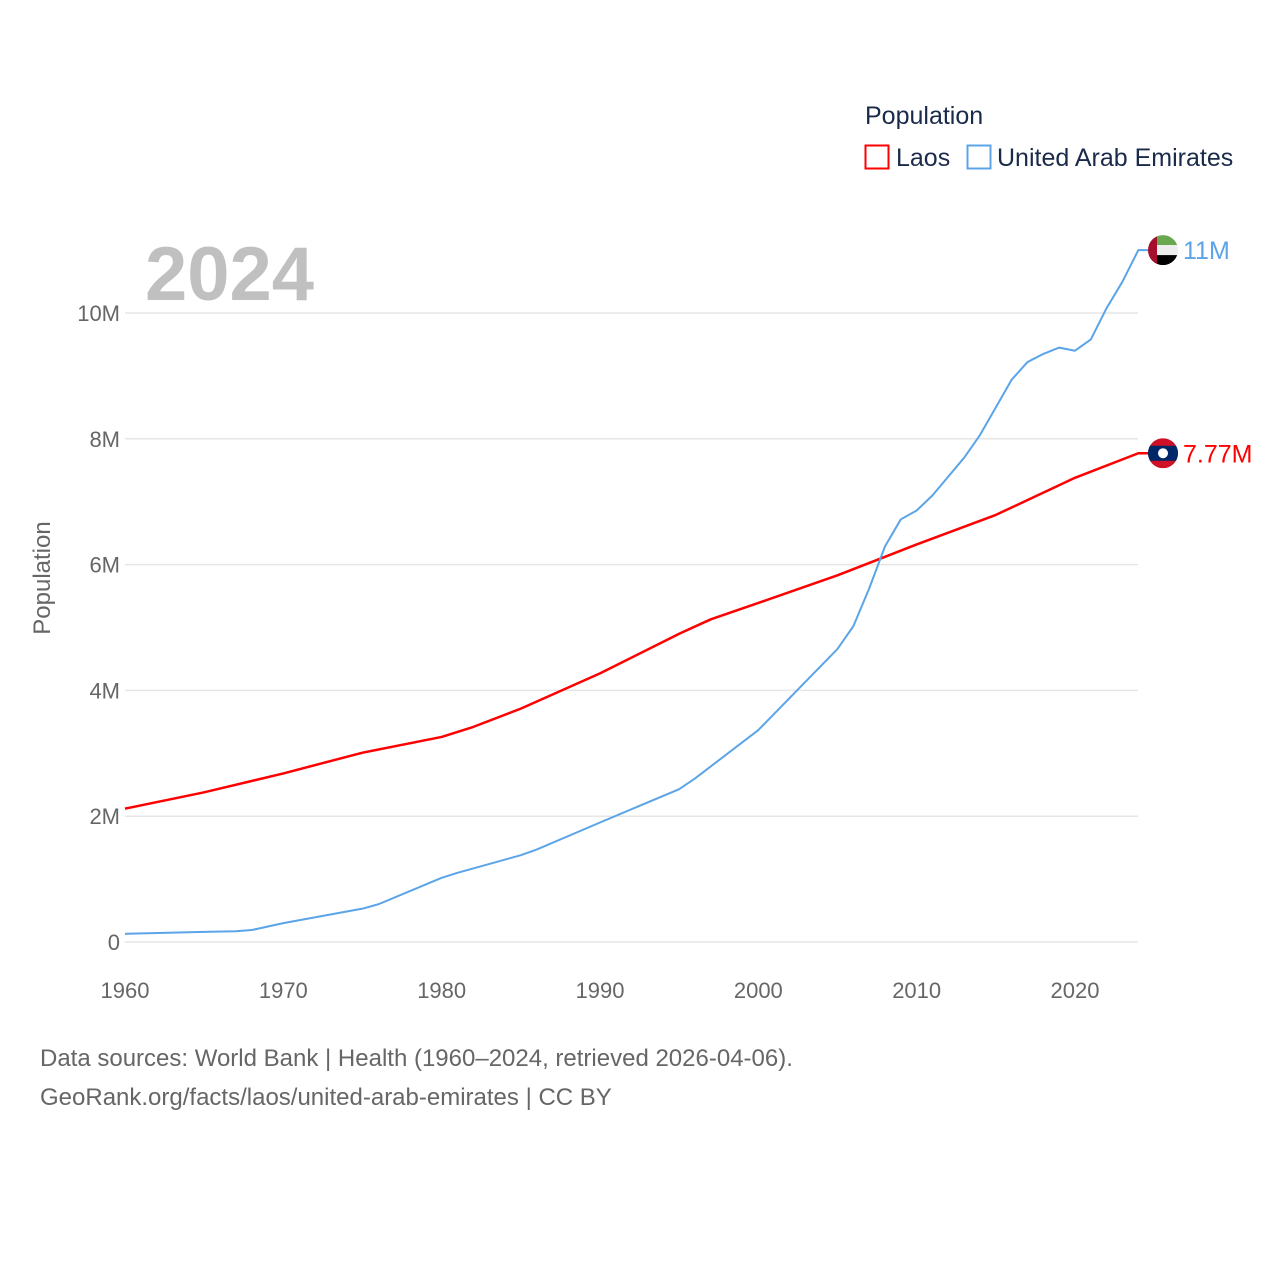 This screenshot has width=1280, height=1280. I want to click on uae-flag-icon, so click(1163, 250).